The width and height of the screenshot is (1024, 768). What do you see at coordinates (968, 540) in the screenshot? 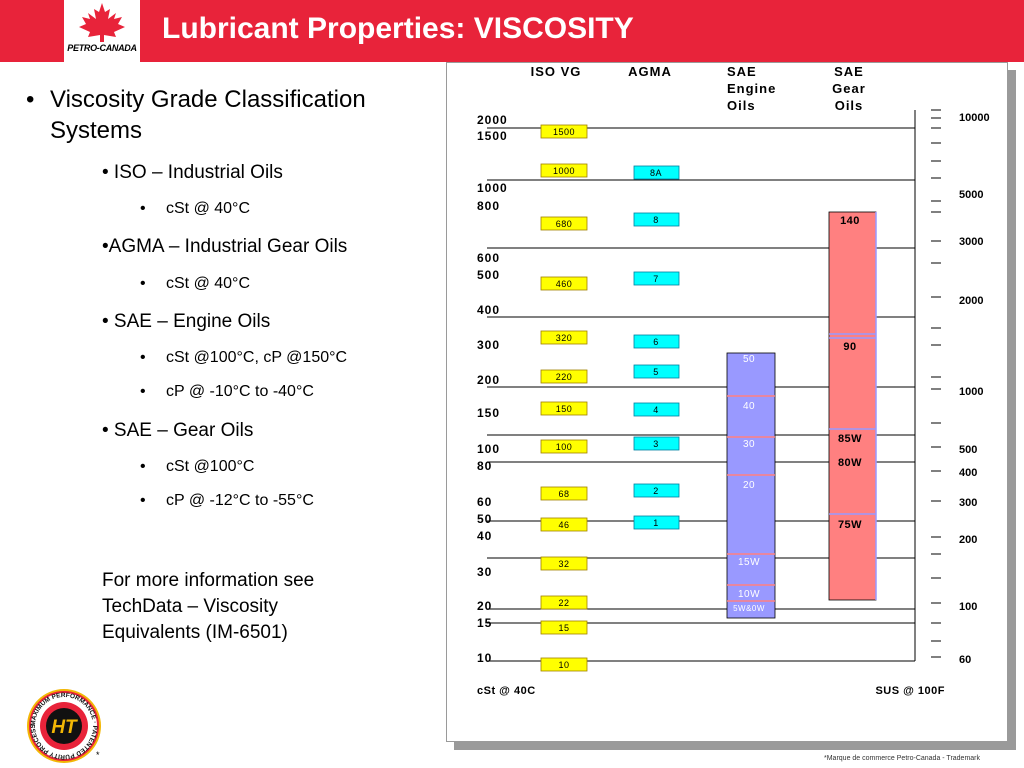
I see `right-axis-tick-label: 200` at bounding box center [968, 540].